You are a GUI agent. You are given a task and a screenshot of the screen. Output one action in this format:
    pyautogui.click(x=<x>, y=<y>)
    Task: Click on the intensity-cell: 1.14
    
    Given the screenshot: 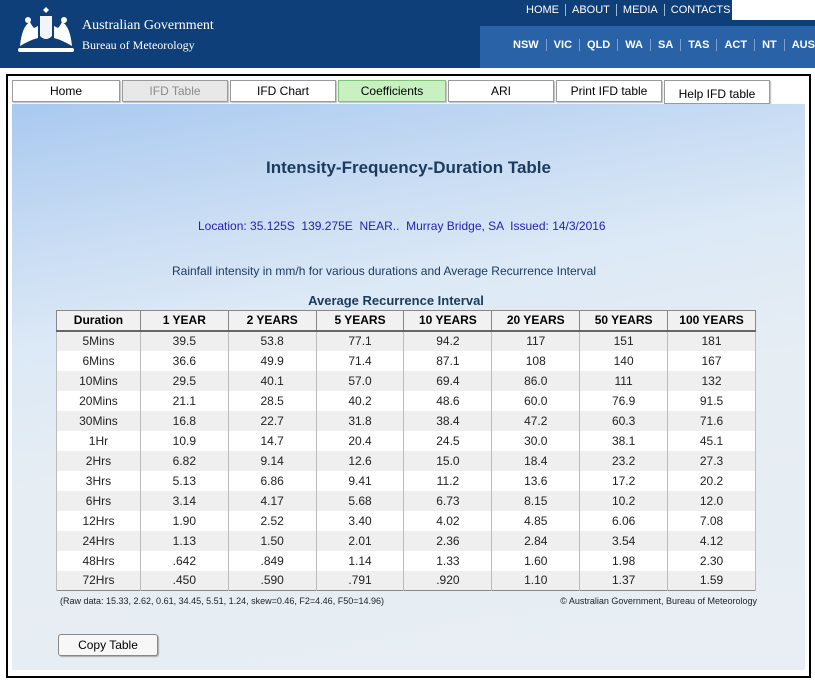 What is the action you would take?
    pyautogui.click(x=360, y=560)
    